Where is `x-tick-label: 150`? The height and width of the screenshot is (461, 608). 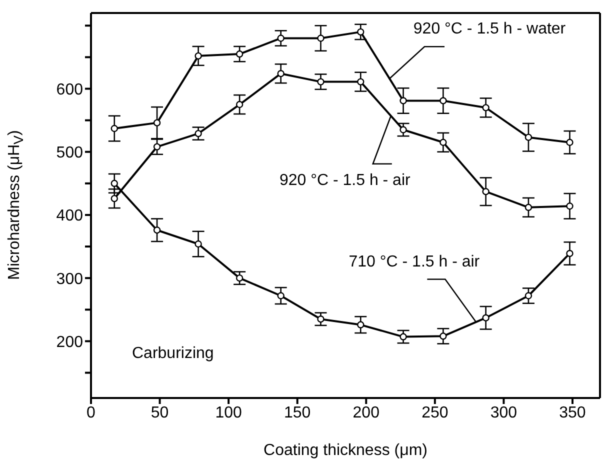
x-tick-label: 150 is located at coordinates (297, 413).